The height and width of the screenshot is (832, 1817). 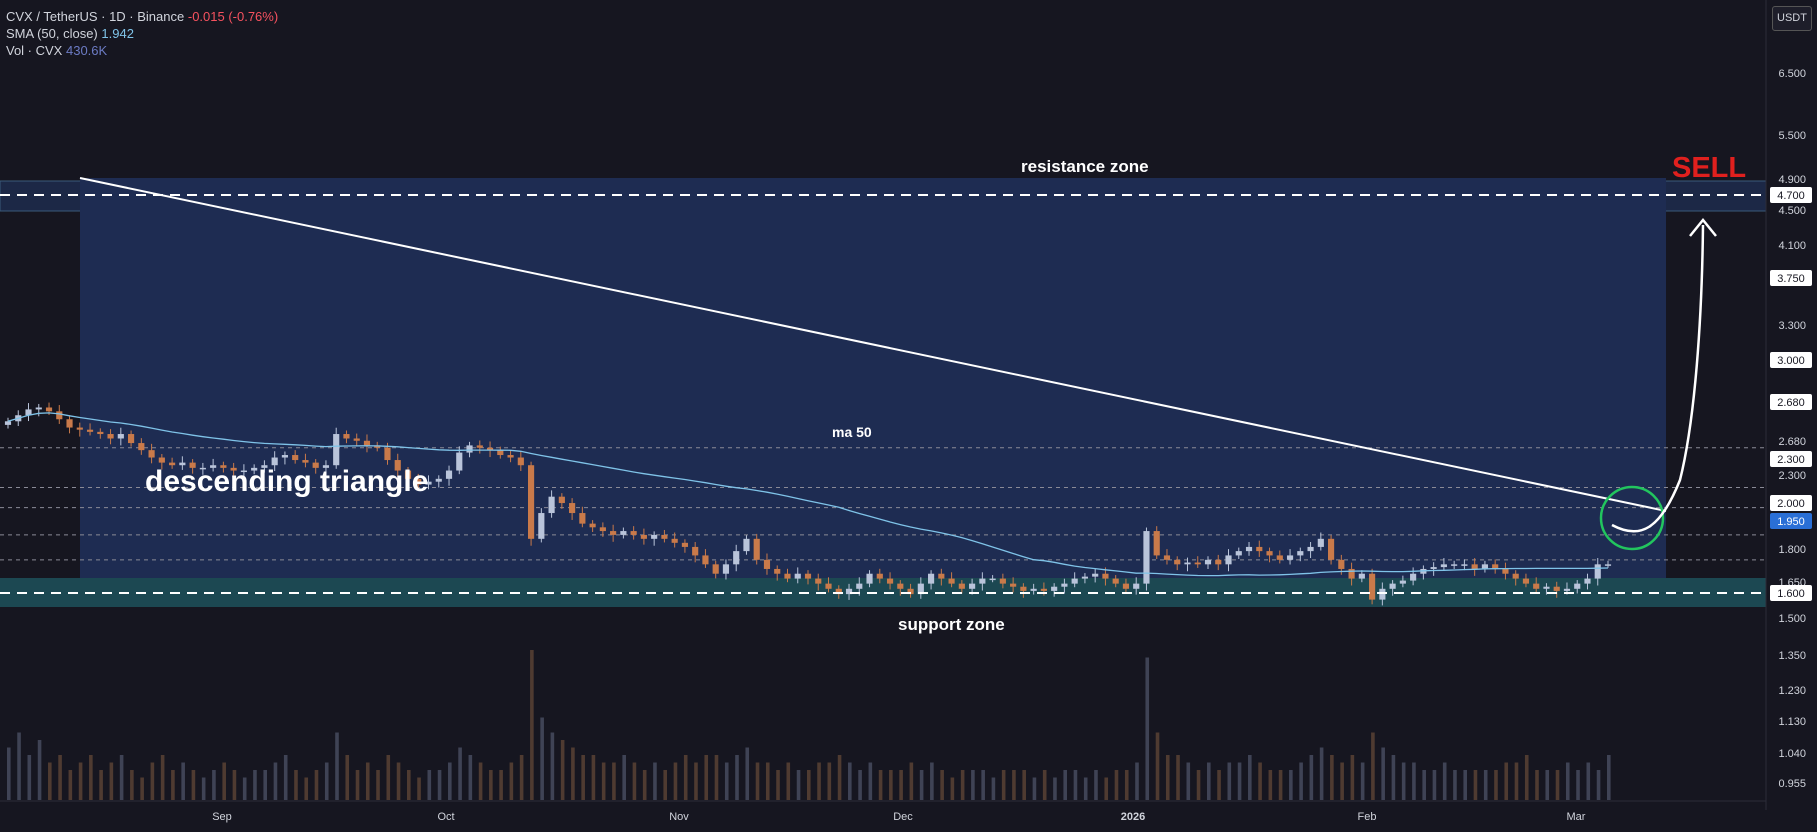 What do you see at coordinates (1576, 817) in the screenshot?
I see `x-tick-label: Mar` at bounding box center [1576, 817].